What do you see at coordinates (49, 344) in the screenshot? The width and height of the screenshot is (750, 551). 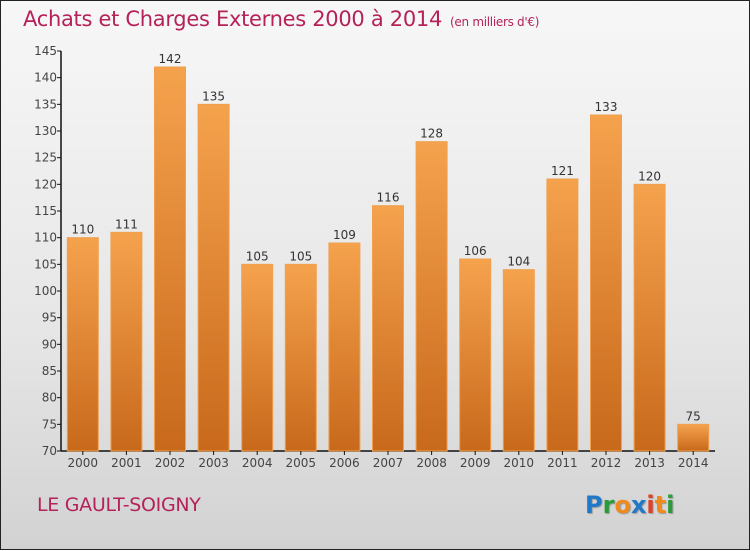 I see `y-tick-label: 90` at bounding box center [49, 344].